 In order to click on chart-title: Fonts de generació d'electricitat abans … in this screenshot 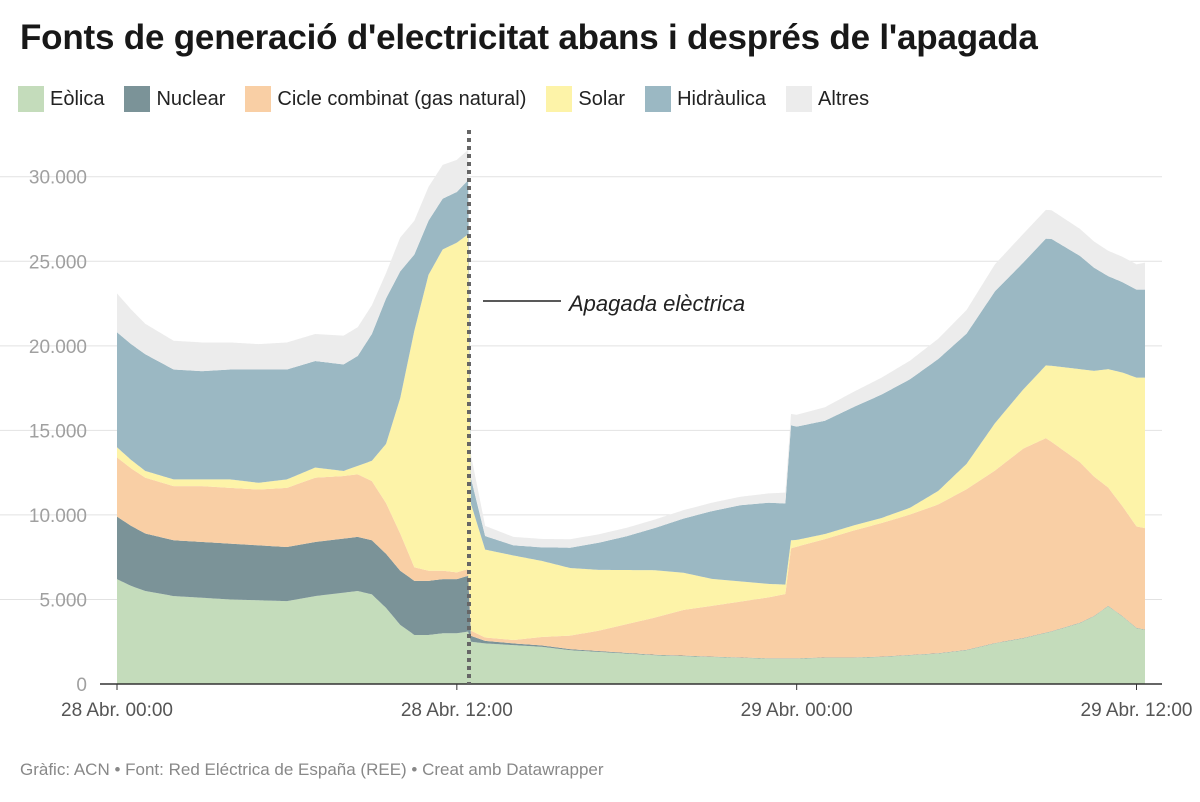, I will do `click(529, 37)`.